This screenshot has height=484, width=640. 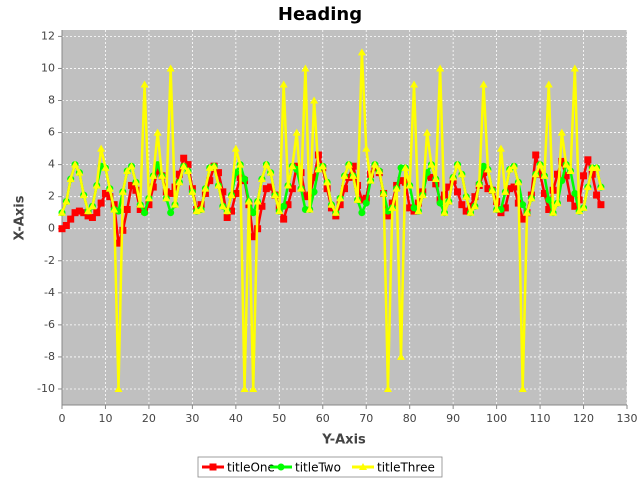 What do you see at coordinates (105, 418) in the screenshot?
I see `x-tick-label: 10` at bounding box center [105, 418].